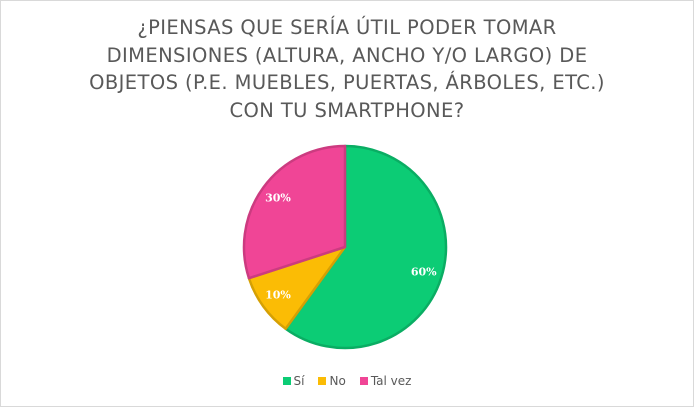 This screenshot has width=694, height=407. Describe the element at coordinates (294, 212) in the screenshot. I see `pie-slice-tal-vez` at that location.